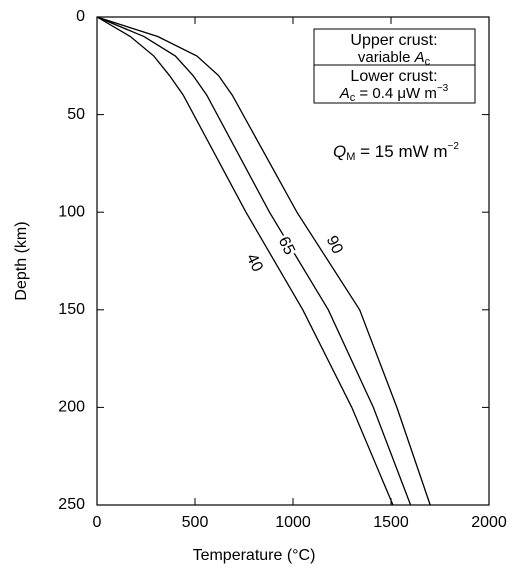  I want to click on line-label: 40, so click(254, 263).